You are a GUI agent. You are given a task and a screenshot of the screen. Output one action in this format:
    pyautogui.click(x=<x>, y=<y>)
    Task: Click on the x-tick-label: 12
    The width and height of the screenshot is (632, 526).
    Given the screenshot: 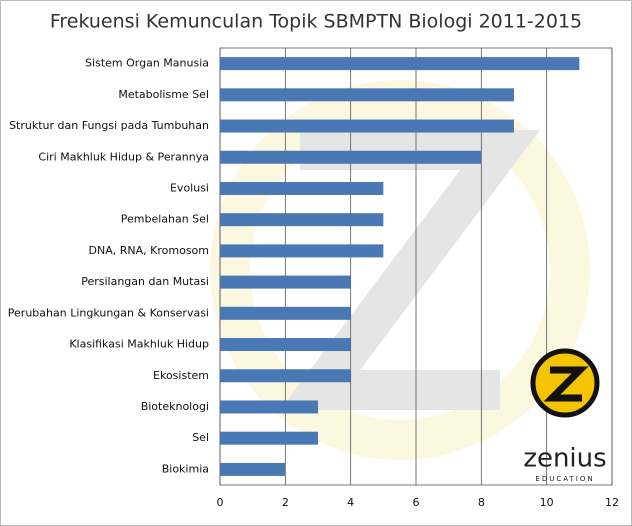 What is the action you would take?
    pyautogui.click(x=612, y=502)
    